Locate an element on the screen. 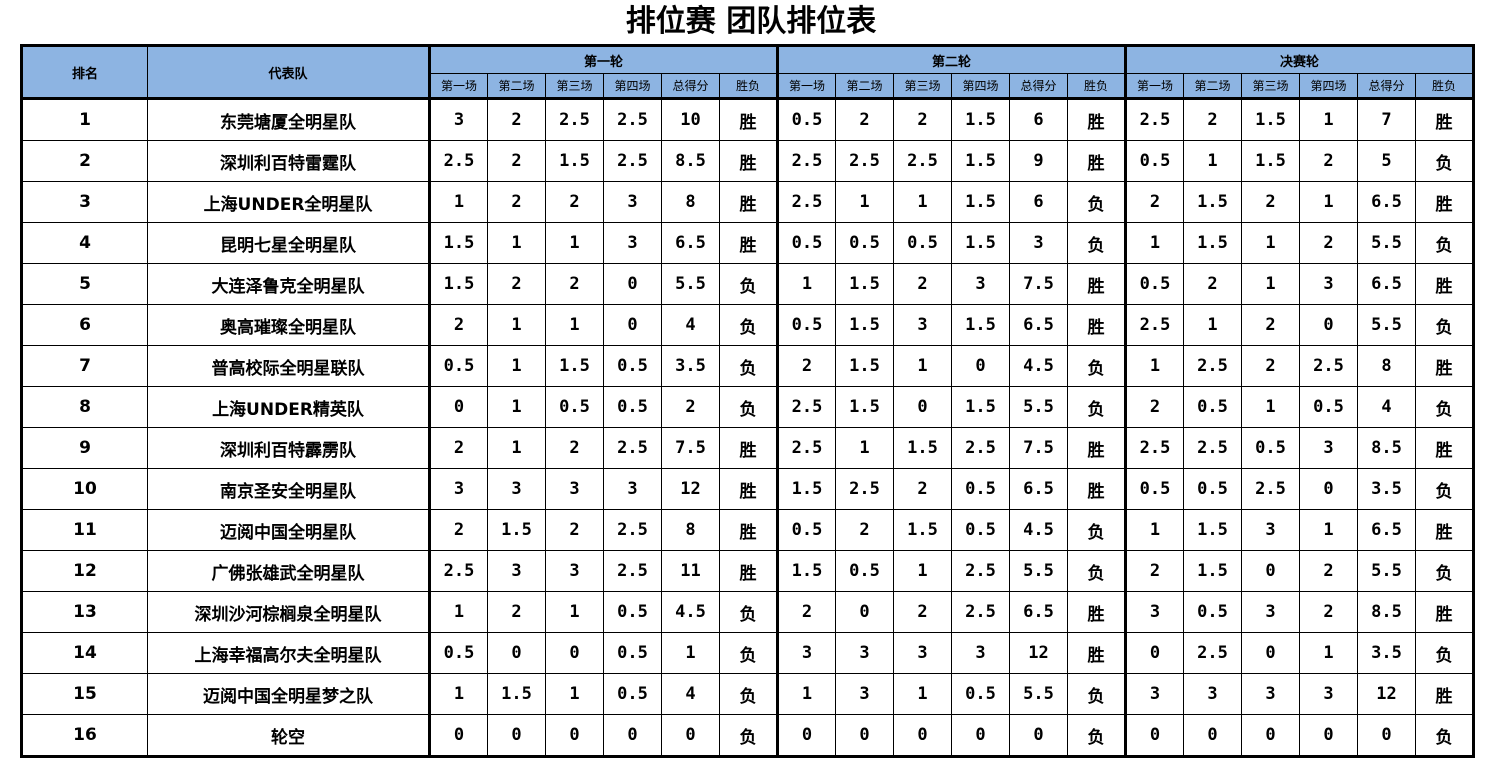  team-name-cell: 东莞塘厦全明星队 is located at coordinates (288, 119).